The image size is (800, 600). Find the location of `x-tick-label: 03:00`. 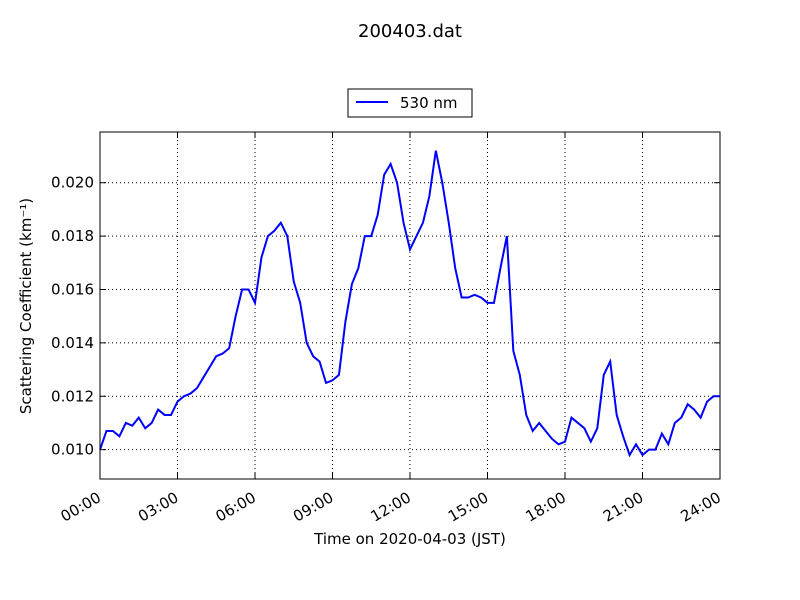

x-tick-label: 03:00 is located at coordinates (158, 506).